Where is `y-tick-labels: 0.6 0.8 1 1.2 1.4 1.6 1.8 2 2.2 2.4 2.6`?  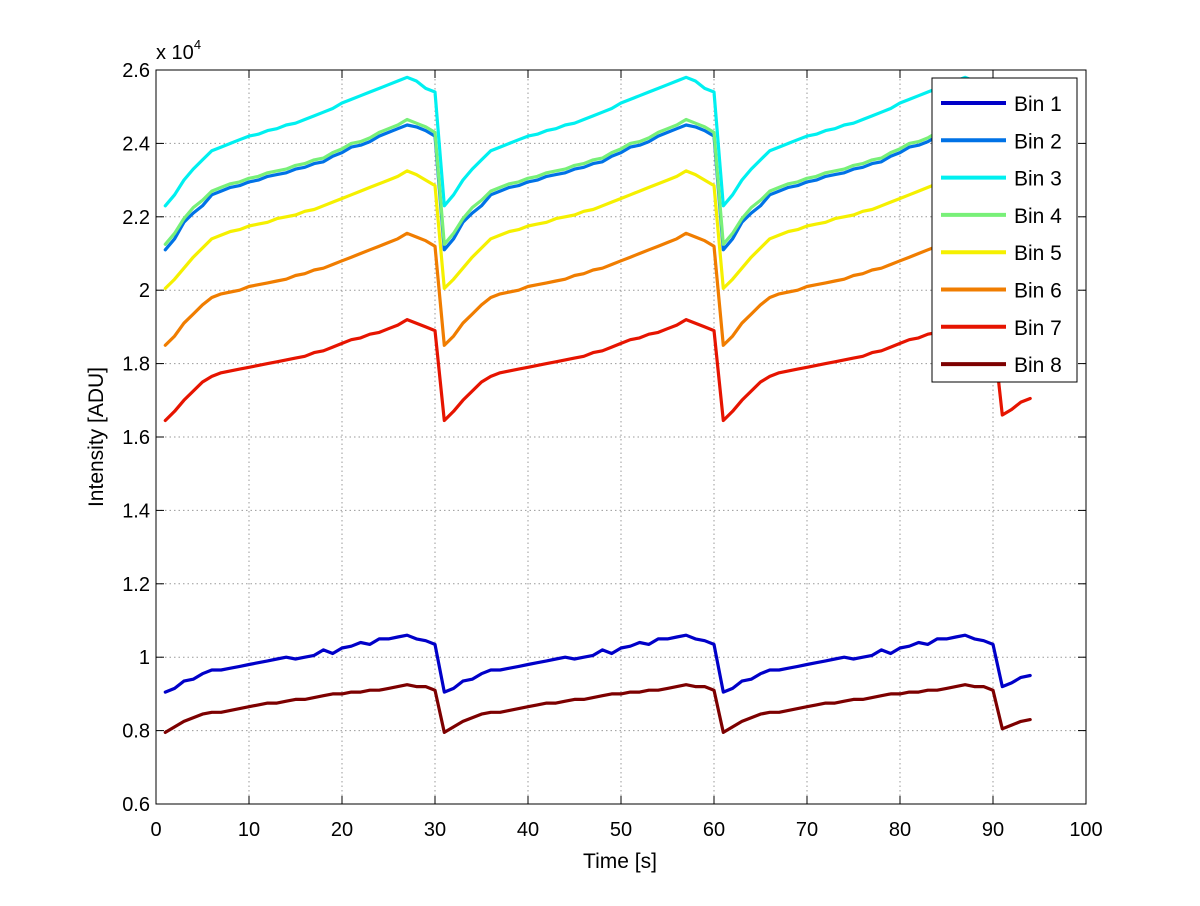 y-tick-labels: 0.6 0.8 1 1.2 1.4 1.6 1.8 2 2.2 2.4 2.6 is located at coordinates (136, 438).